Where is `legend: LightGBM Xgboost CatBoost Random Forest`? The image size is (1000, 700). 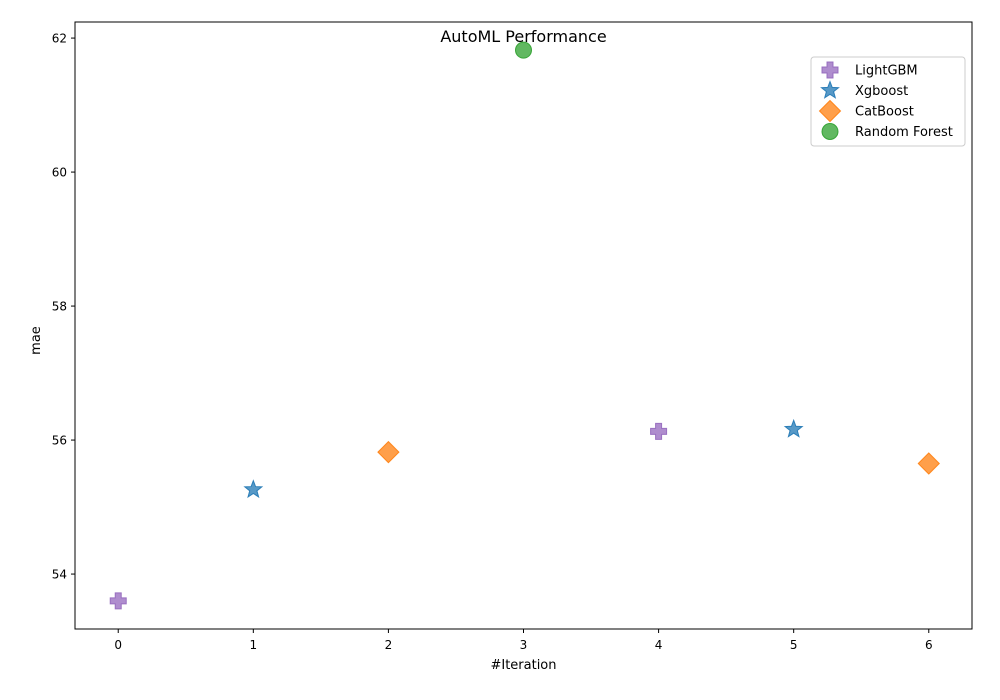 legend: LightGBM Xgboost CatBoost Random Forest is located at coordinates (888, 101).